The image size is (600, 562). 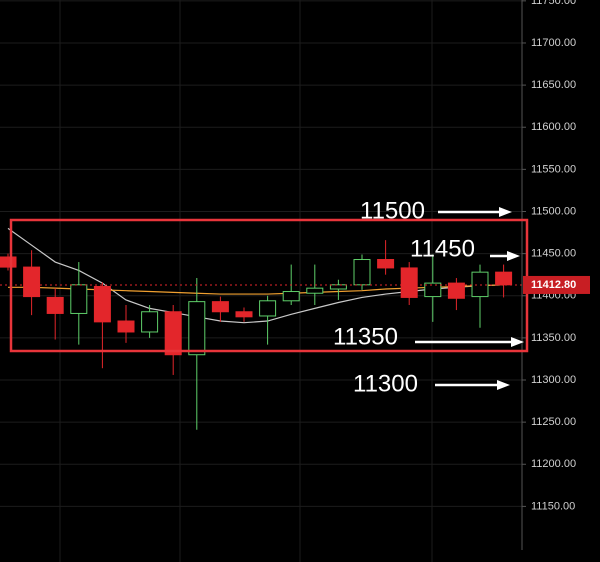 I want to click on annotation-label: 11450, so click(x=442, y=248).